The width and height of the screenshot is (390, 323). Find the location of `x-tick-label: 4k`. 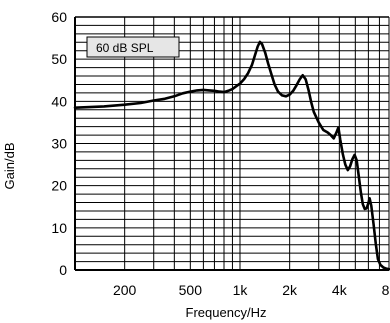

x-tick-label: 4k is located at coordinates (340, 290).